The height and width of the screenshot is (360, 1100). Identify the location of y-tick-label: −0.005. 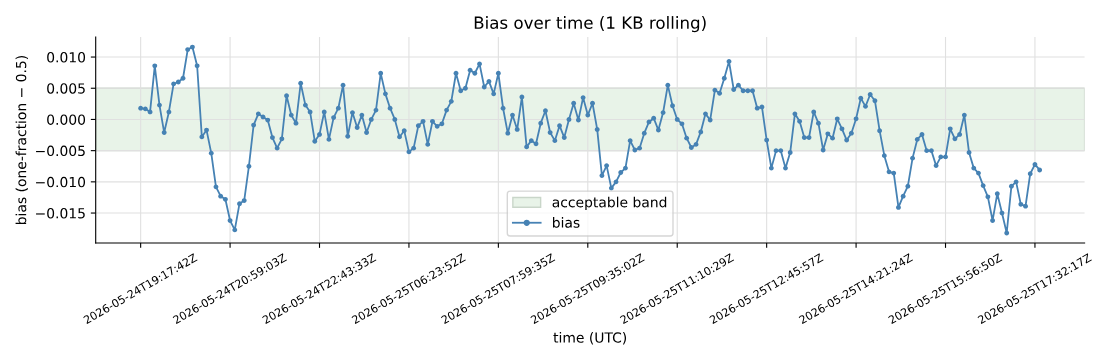
(60, 151).